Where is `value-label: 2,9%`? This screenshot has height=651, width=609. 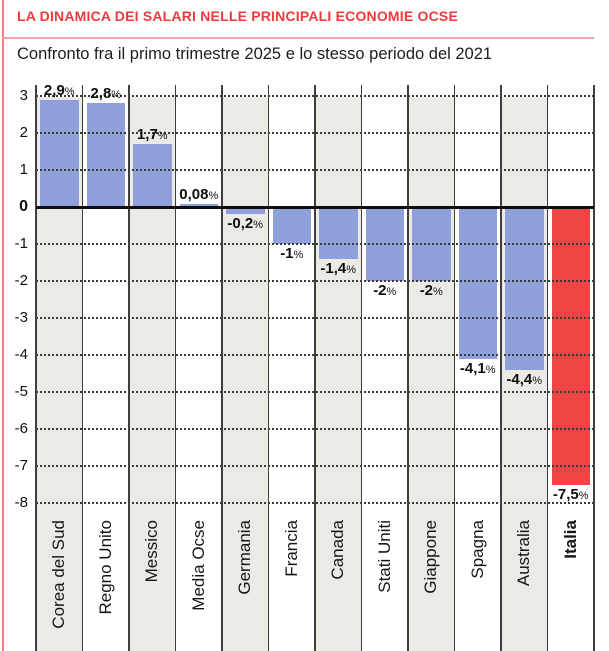
value-label: 2,9% is located at coordinates (59, 90).